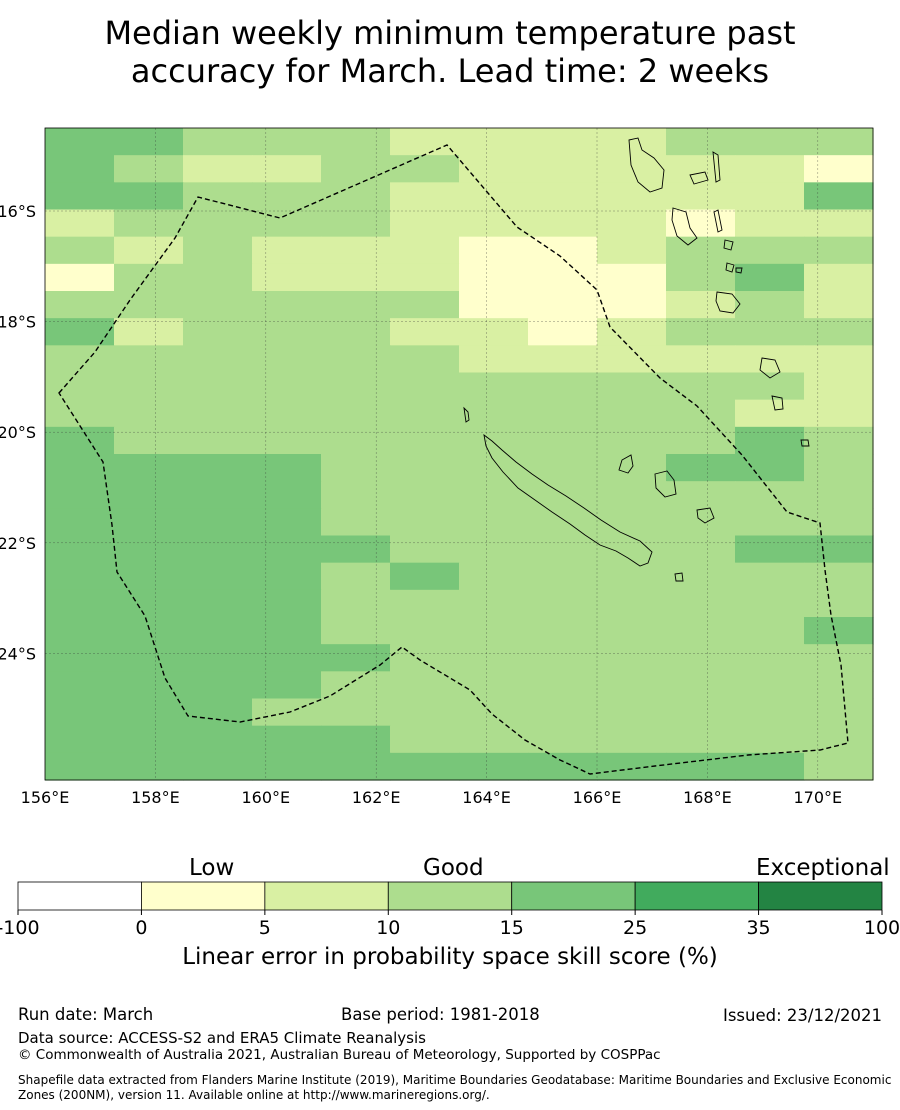 The image size is (900, 1110). I want to click on island-epi, so click(730, 267).